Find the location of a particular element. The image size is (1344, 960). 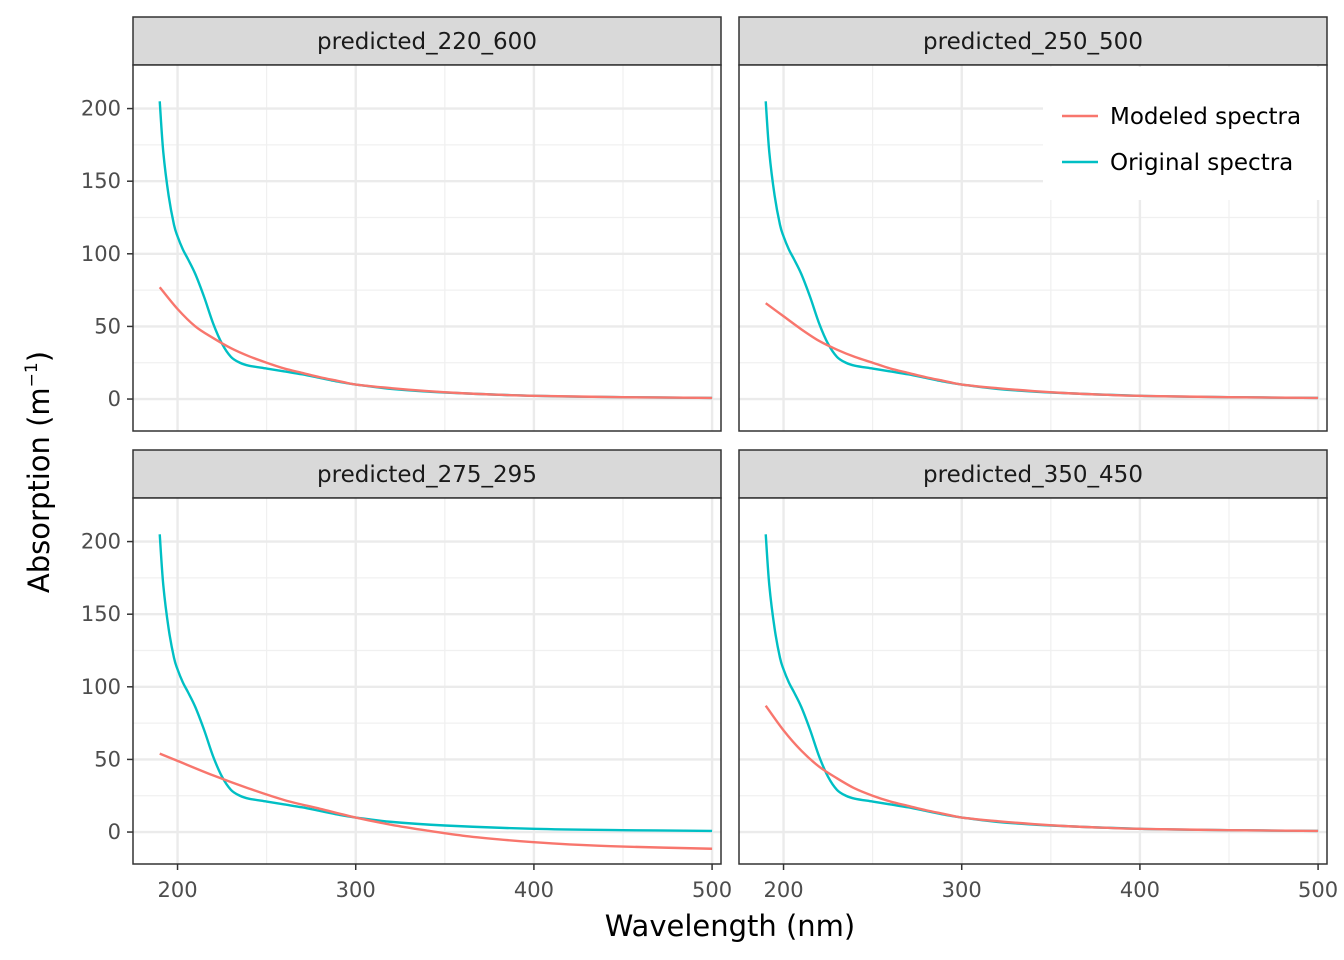

x-axis-title: Wavelength (nm) is located at coordinates (730, 926).